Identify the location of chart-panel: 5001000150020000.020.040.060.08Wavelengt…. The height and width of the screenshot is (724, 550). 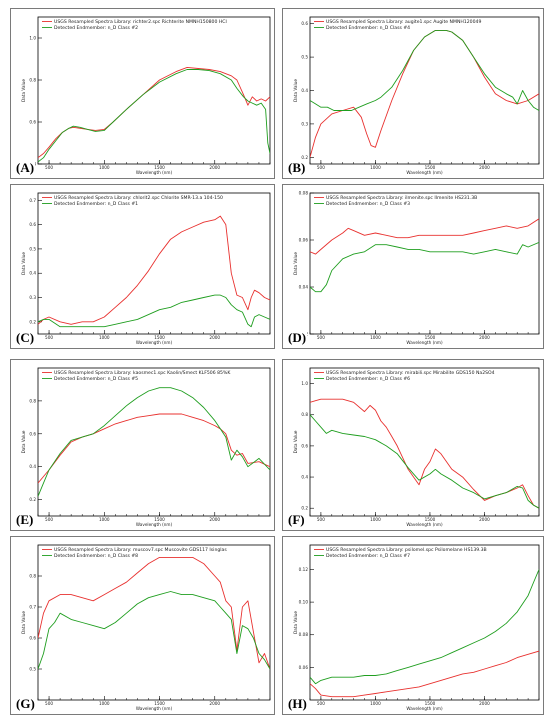
(413, 266).